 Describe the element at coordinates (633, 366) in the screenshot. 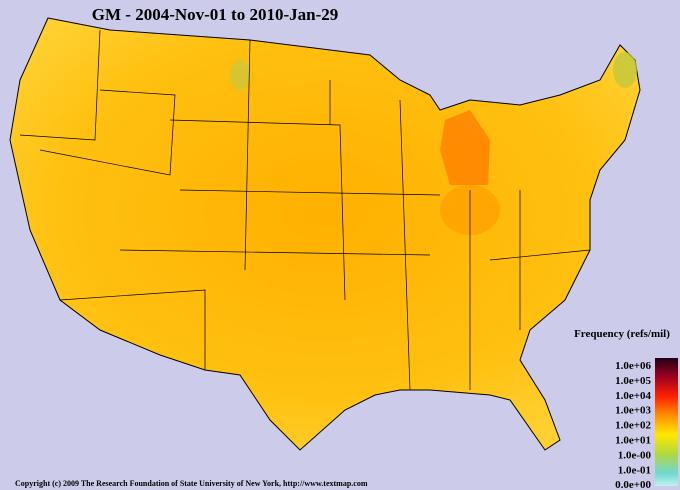

I see `legend-label: 1.0e+06` at that location.